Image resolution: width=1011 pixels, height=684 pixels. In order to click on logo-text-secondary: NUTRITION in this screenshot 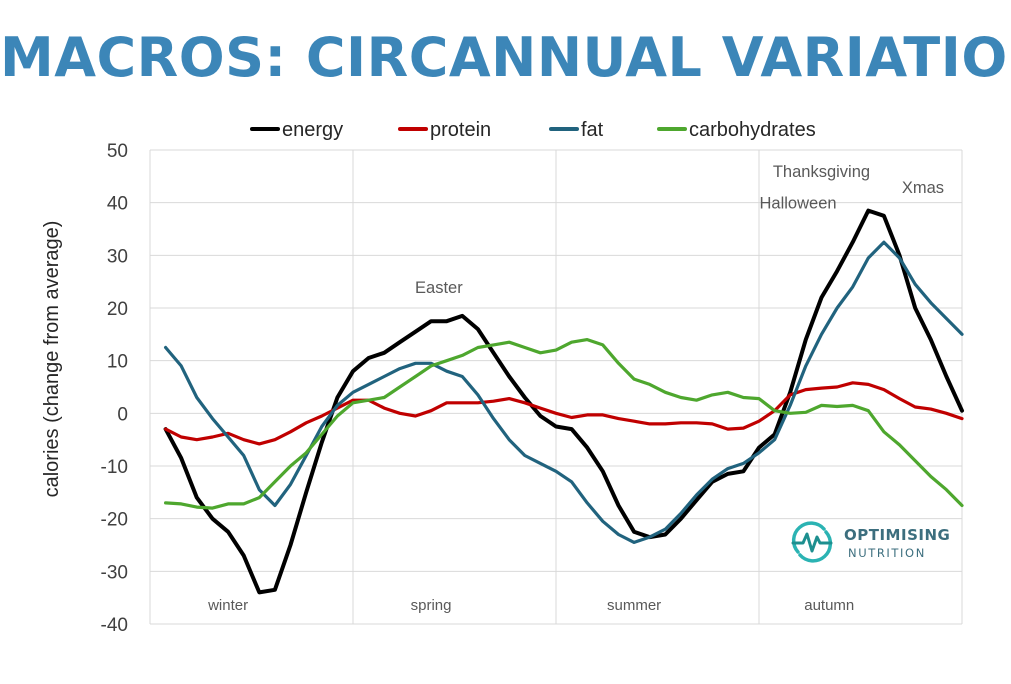, I will do `click(887, 553)`.